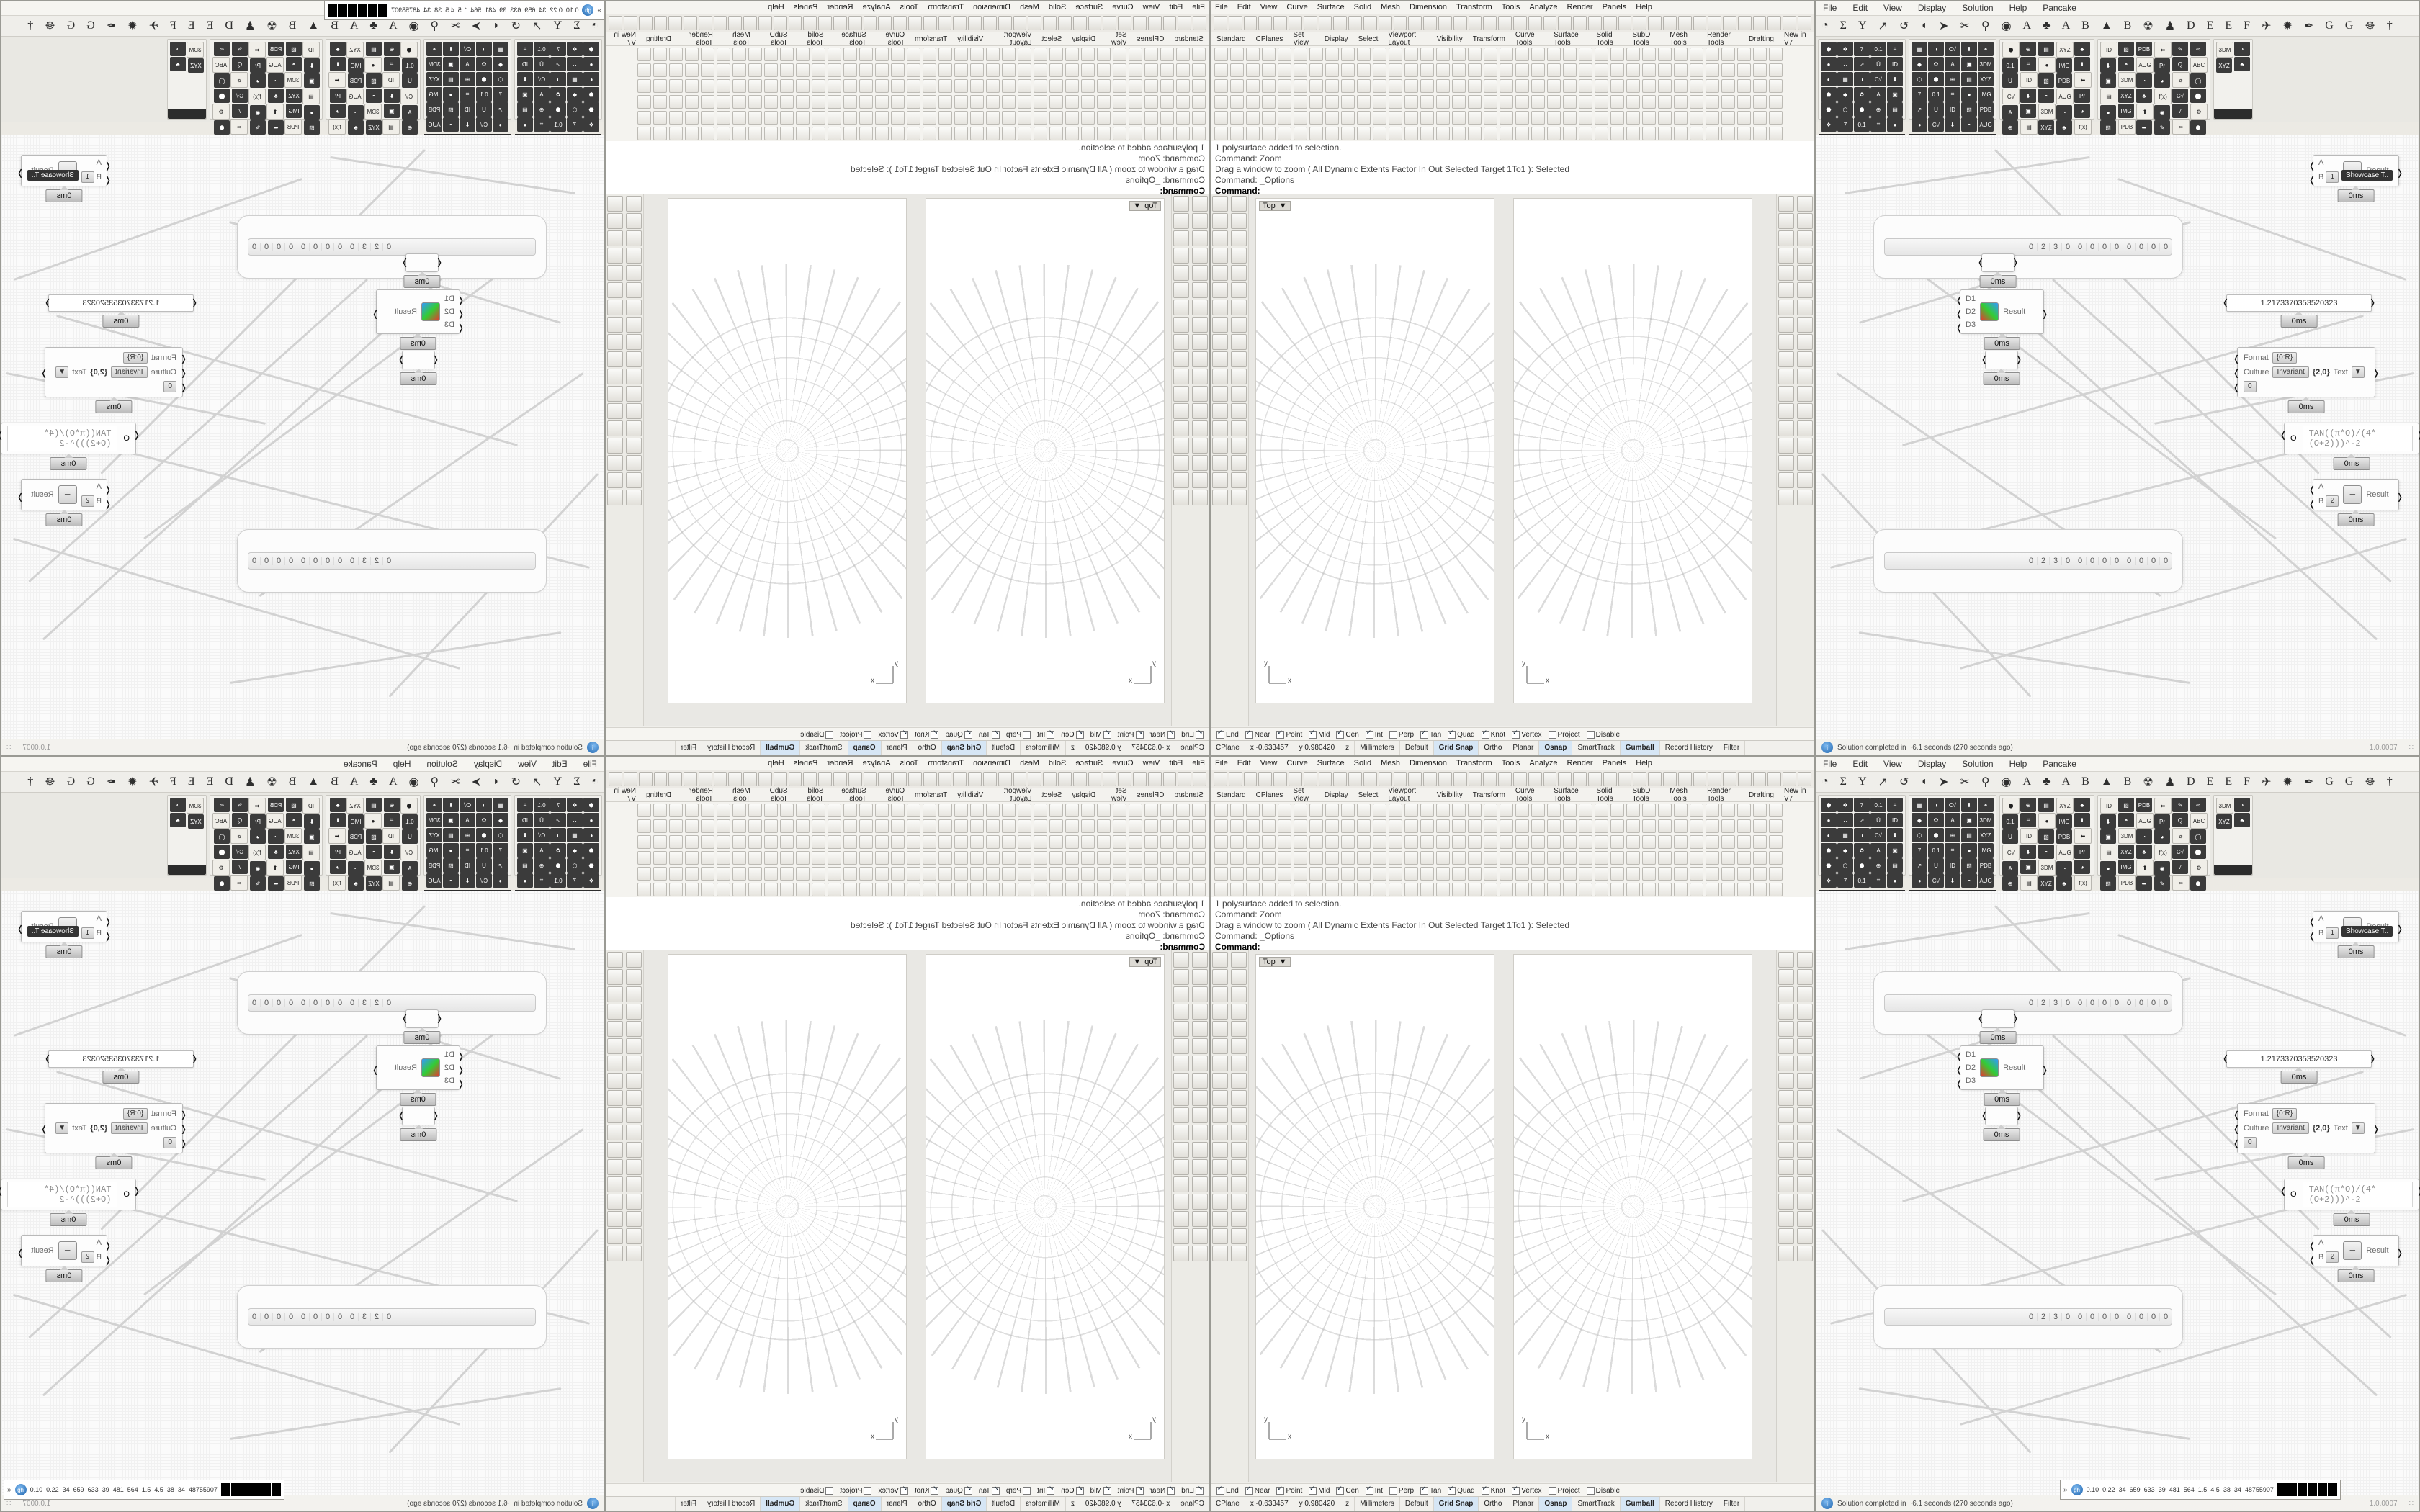 Image resolution: width=2420 pixels, height=1512 pixels. I want to click on ribbon-icon: ▨, so click(2046, 836).